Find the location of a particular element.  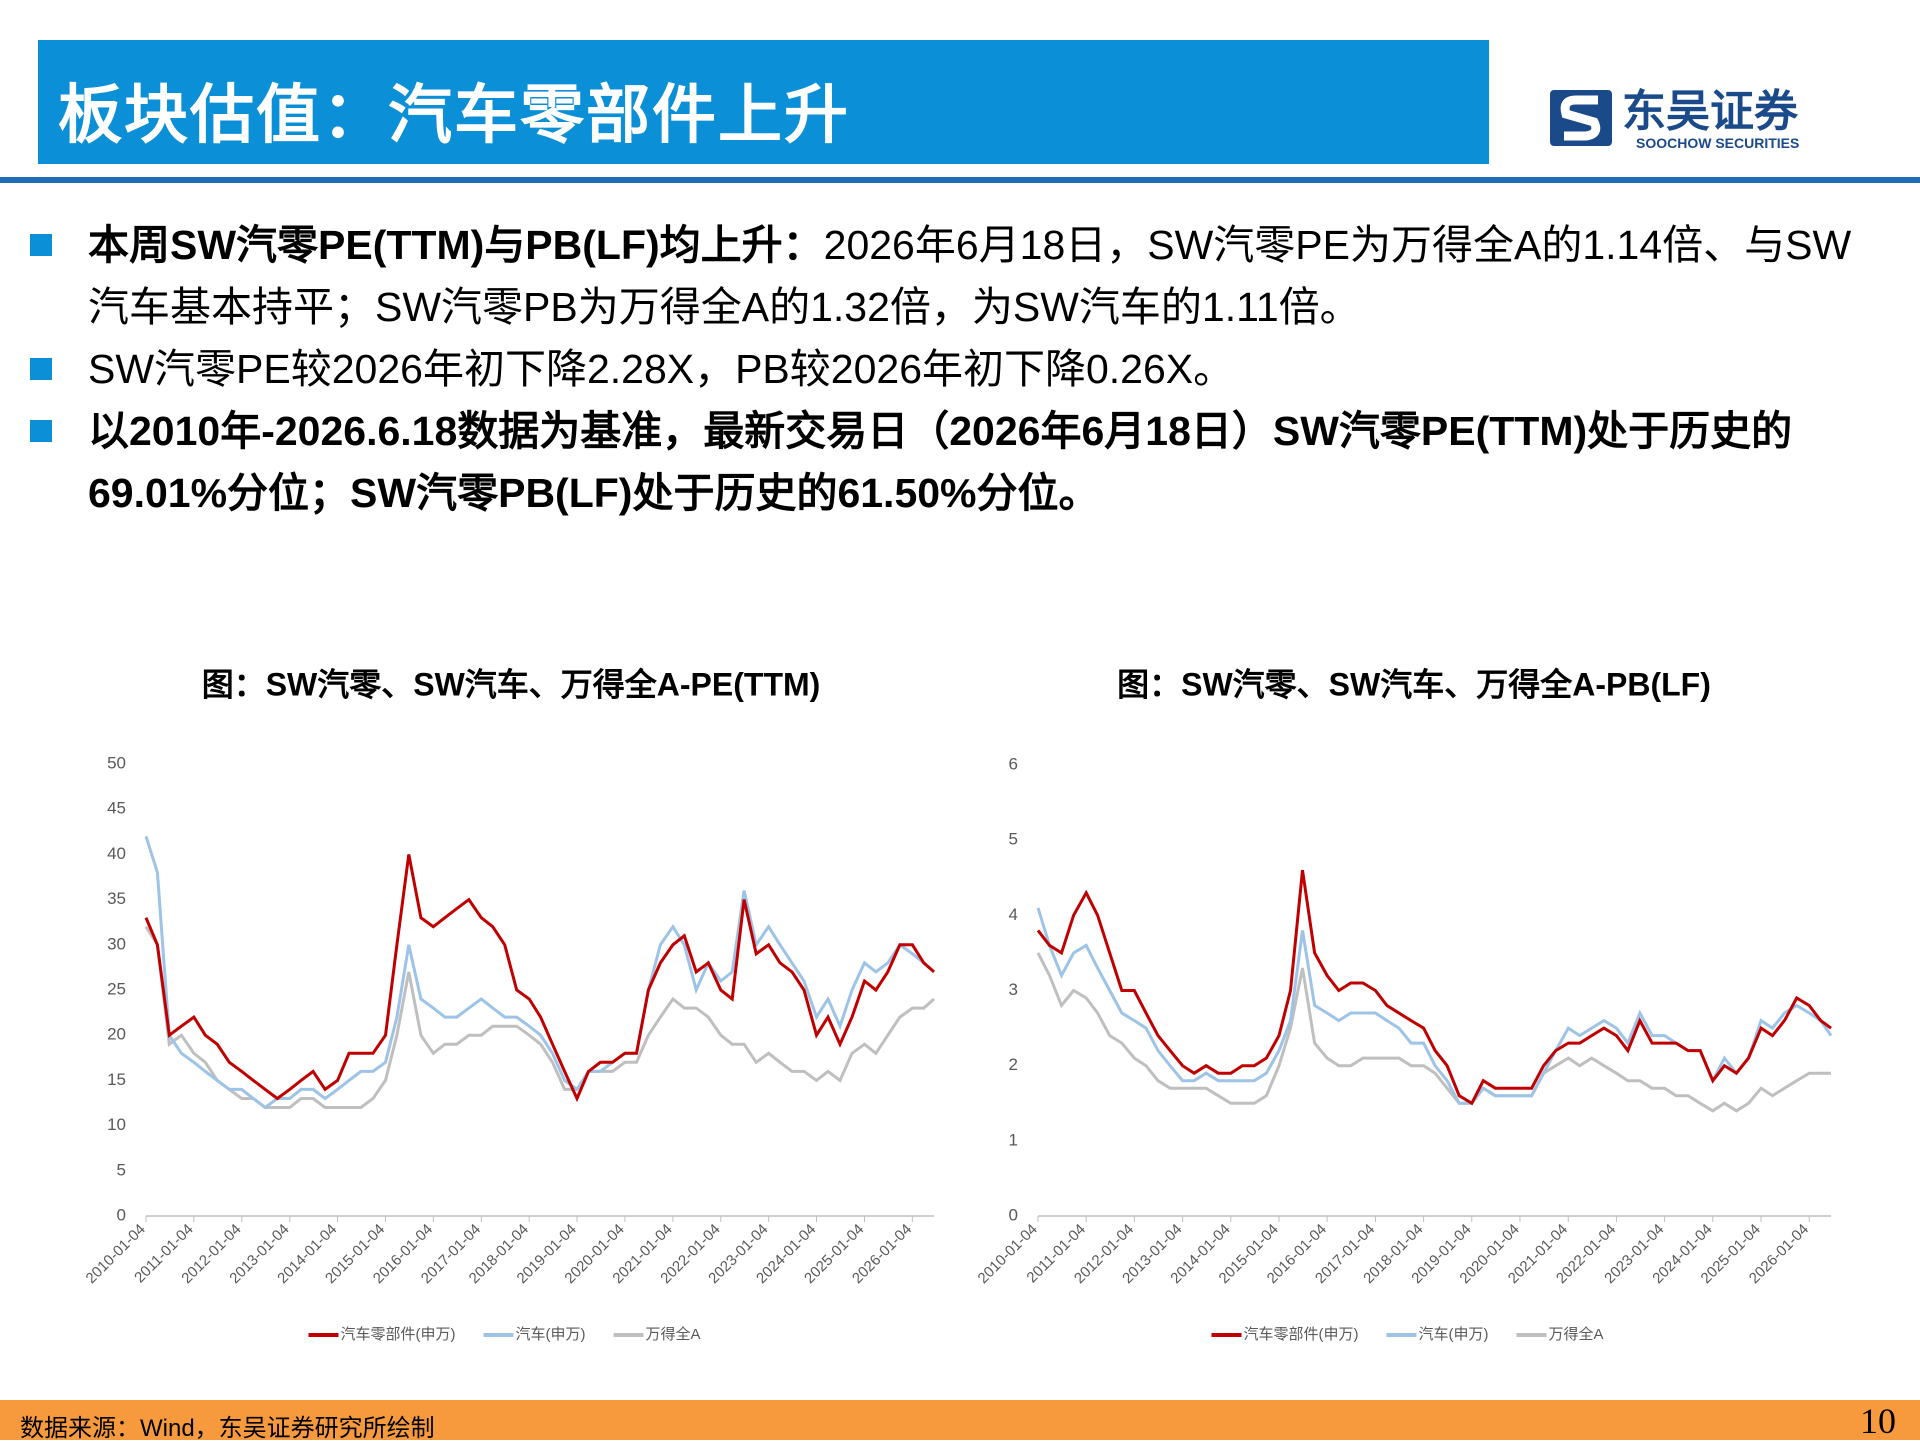

y-tick-label: 35 is located at coordinates (116, 898).